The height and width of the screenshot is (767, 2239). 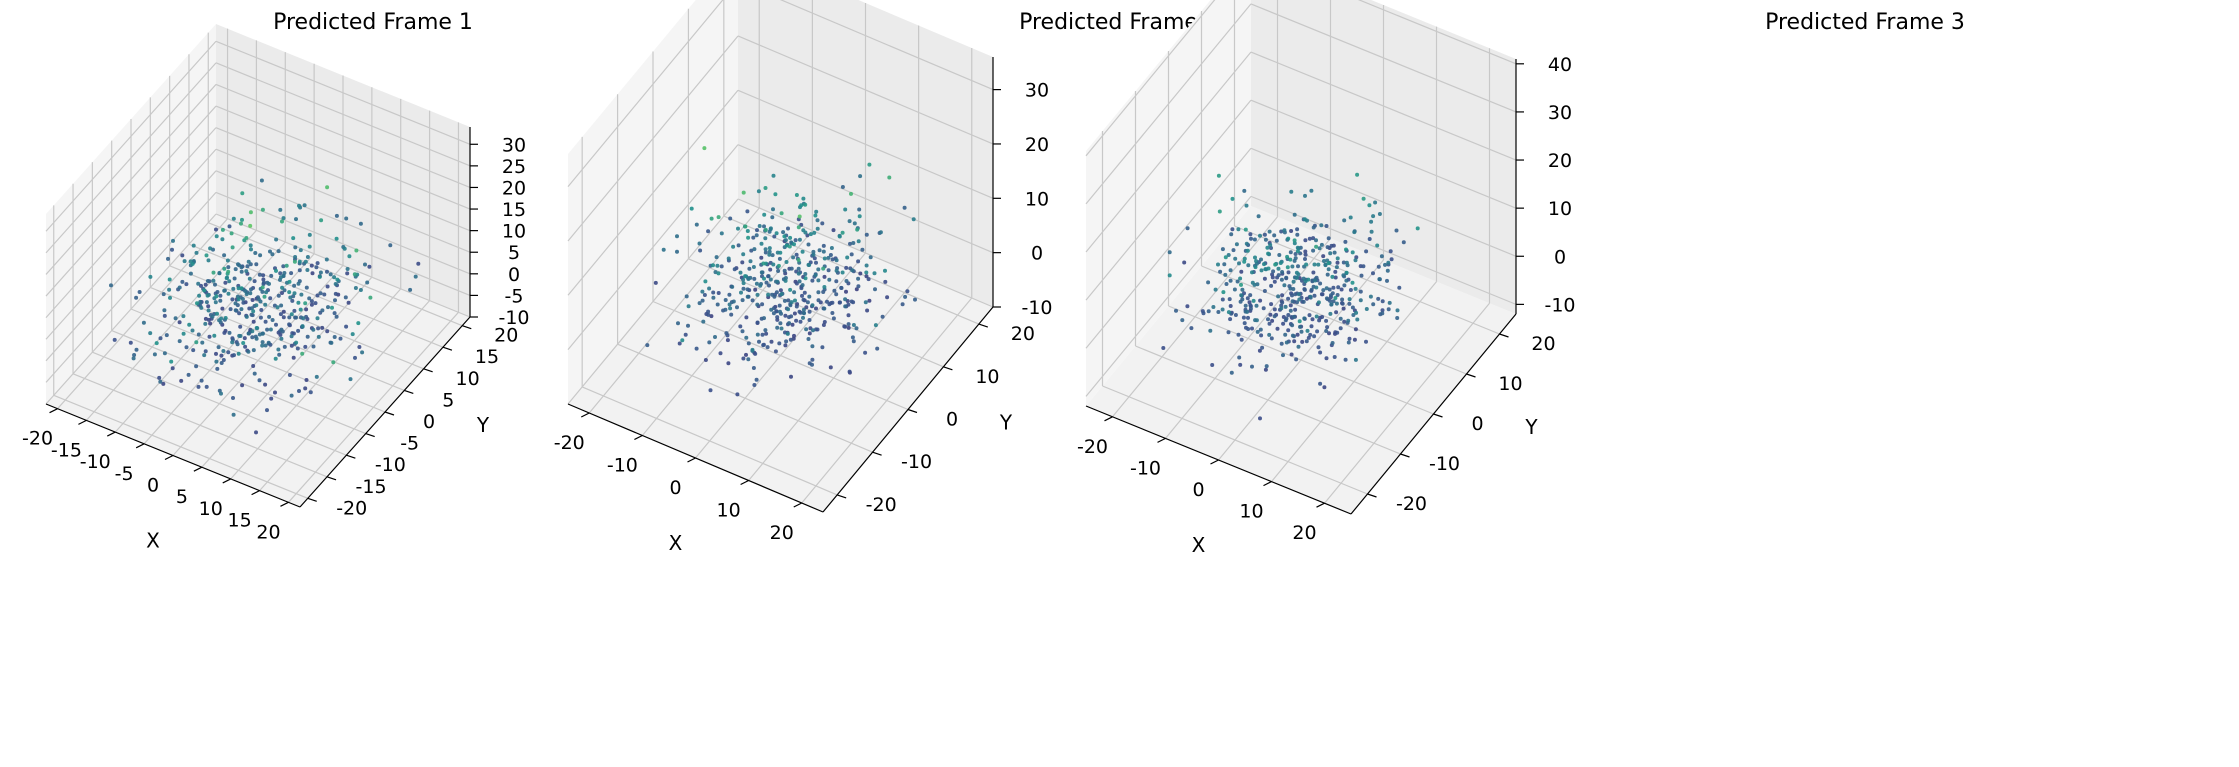 What do you see at coordinates (1268, 400) in the screenshot?
I see `grid-line-y-floor` at bounding box center [1268, 400].